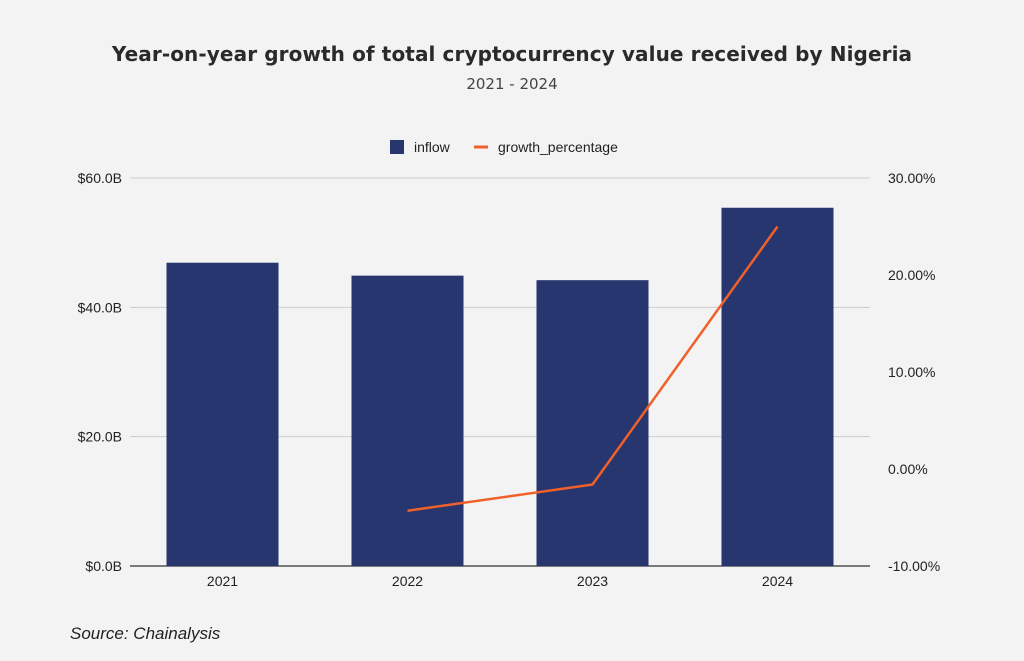 This screenshot has height=661, width=1024. Describe the element at coordinates (432, 147) in the screenshot. I see `legend-label-inflow: inflow` at that location.